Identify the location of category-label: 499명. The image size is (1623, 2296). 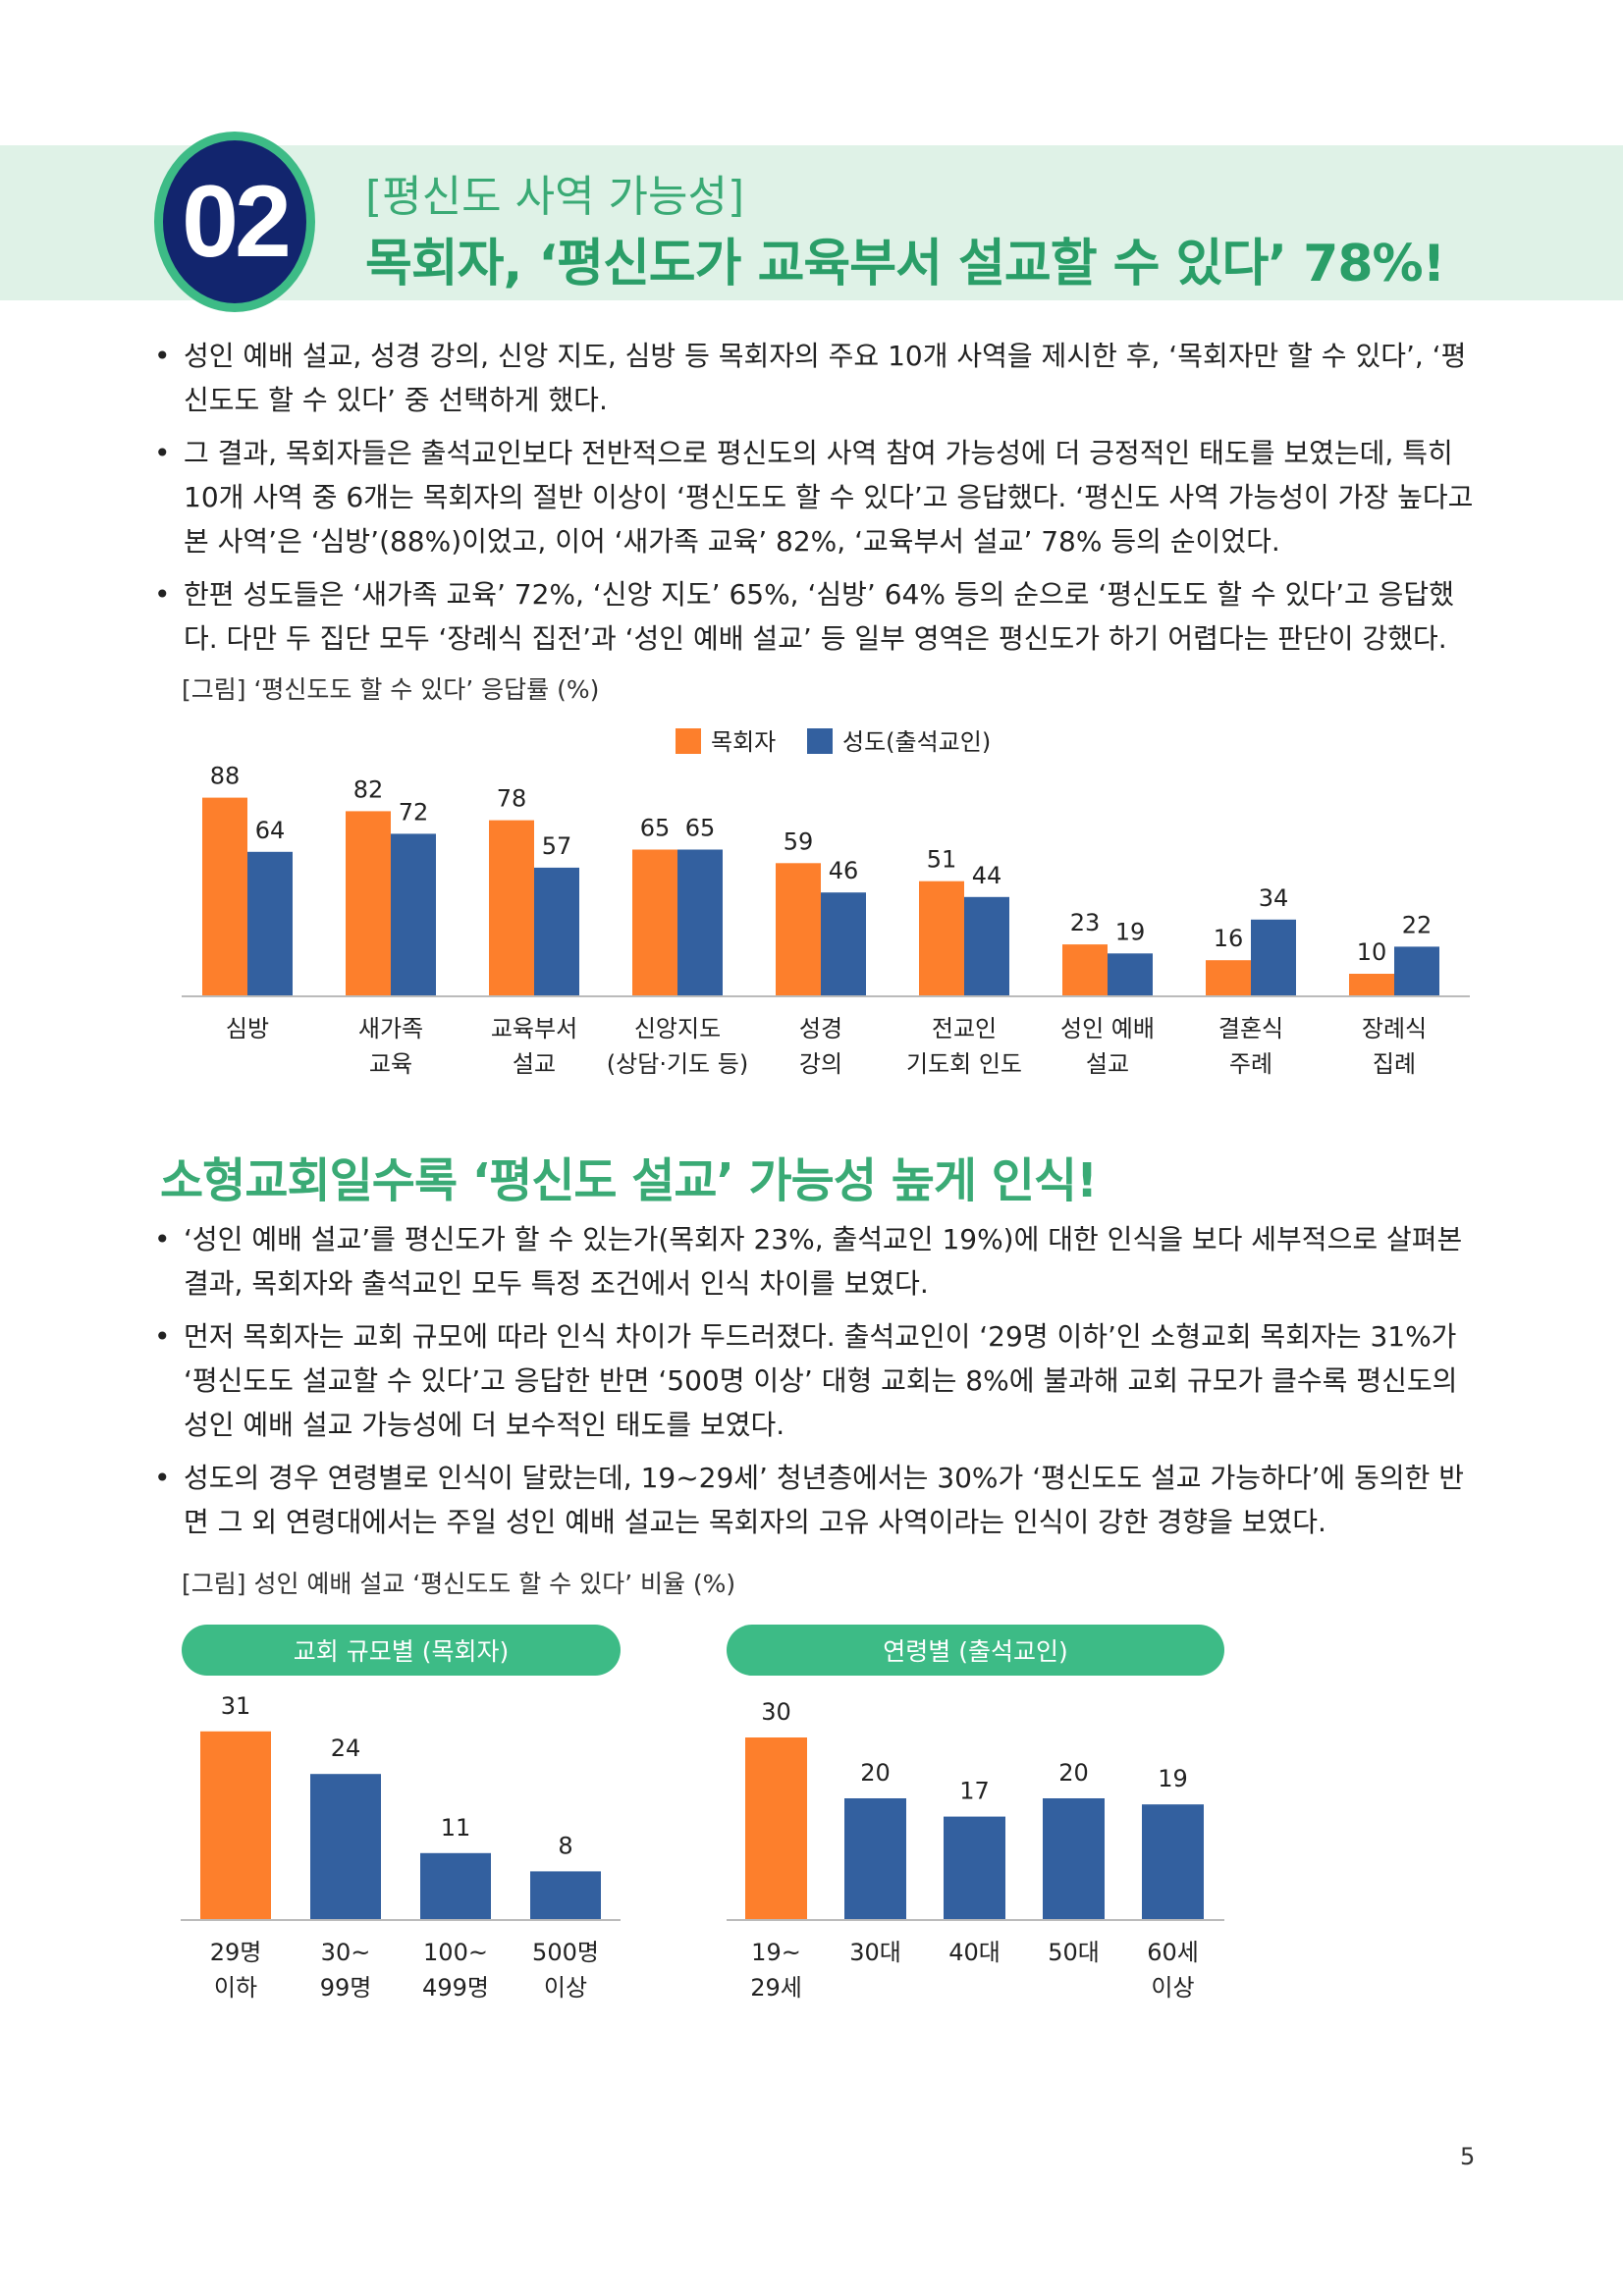
(455, 1988).